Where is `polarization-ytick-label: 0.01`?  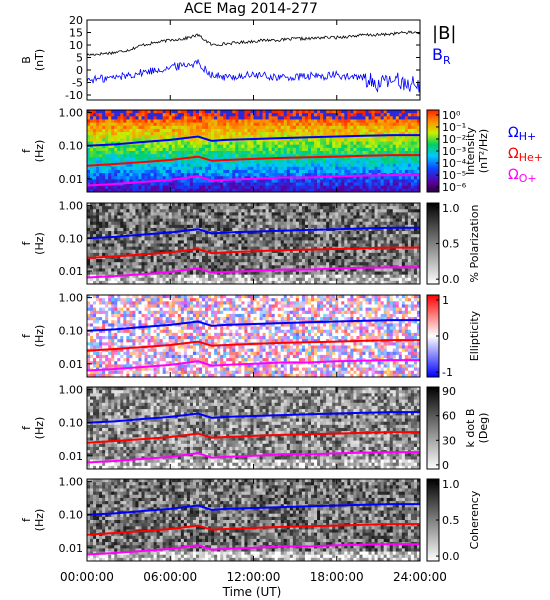
polarization-ytick-label: 0.01 is located at coordinates (71, 271).